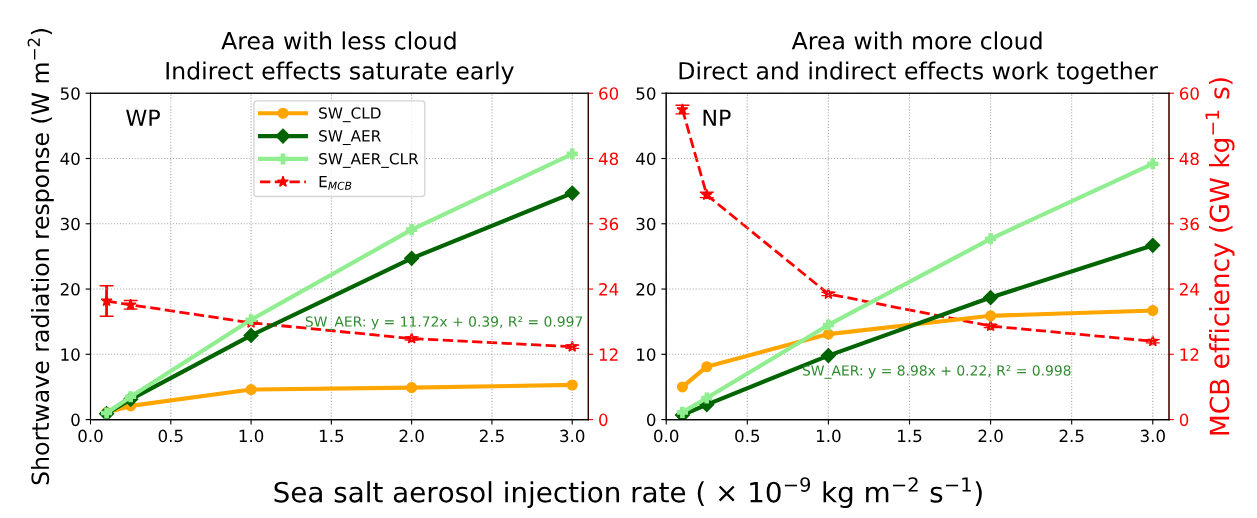 This screenshot has width=1257, height=518. I want to click on legend-label: SW_CLD, so click(350, 115).